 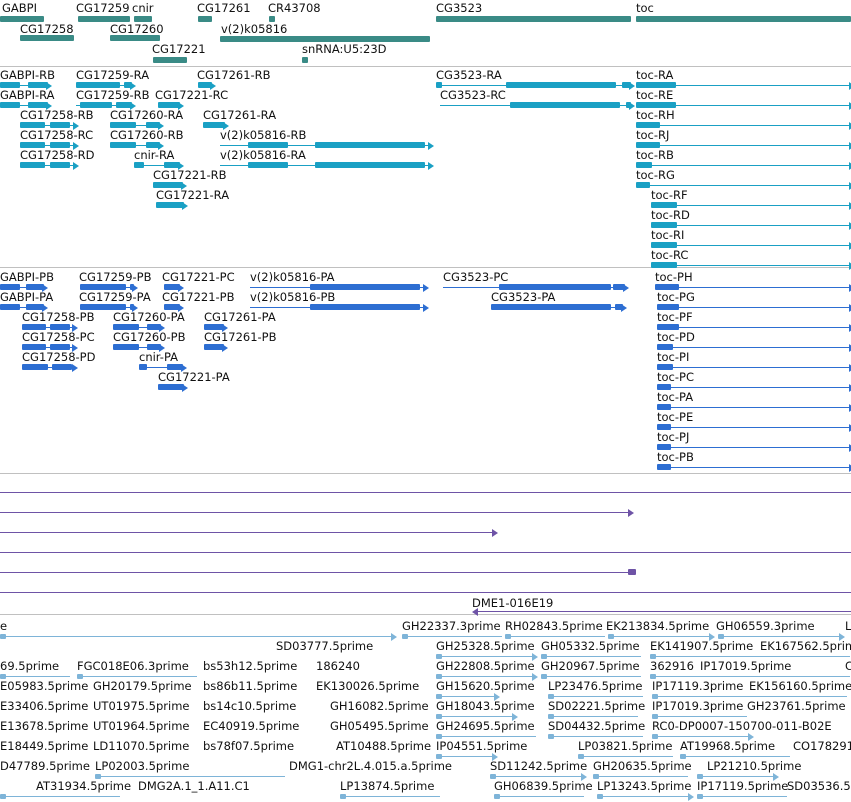 I want to click on transcript-label-cg17258-rd: CG17258-RD, so click(x=57, y=155).